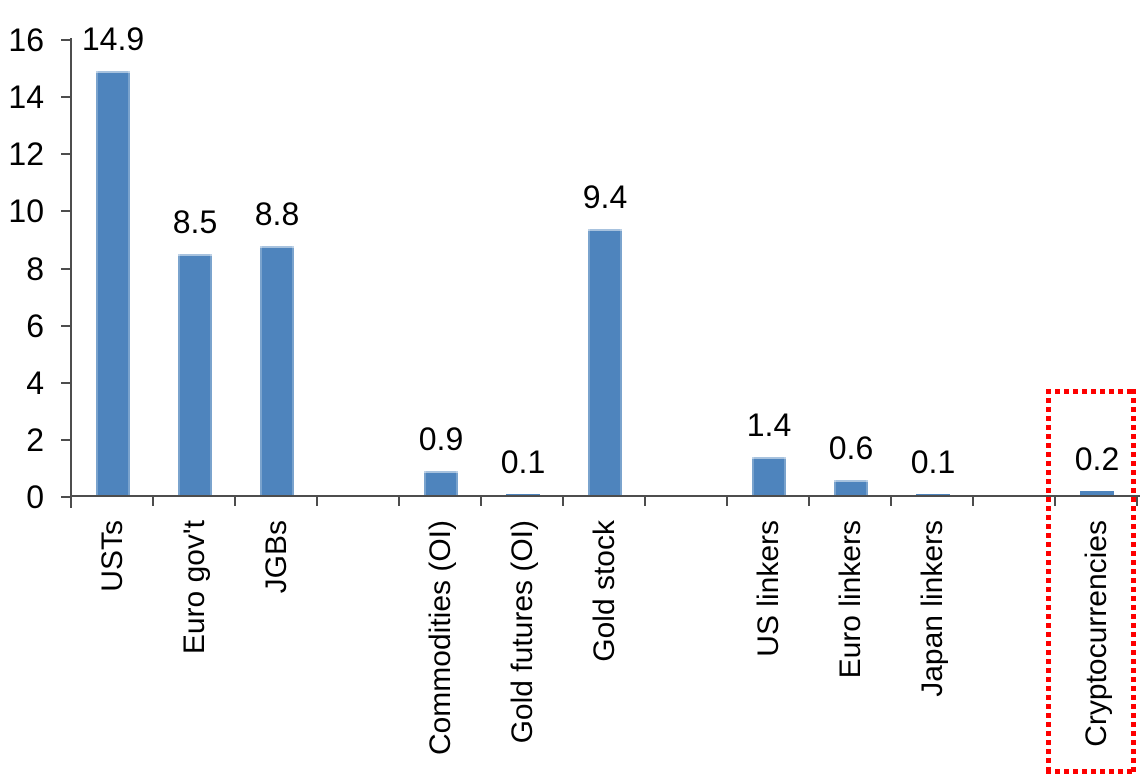  I want to click on bar-value-us-linkers: 1.4, so click(769, 425).